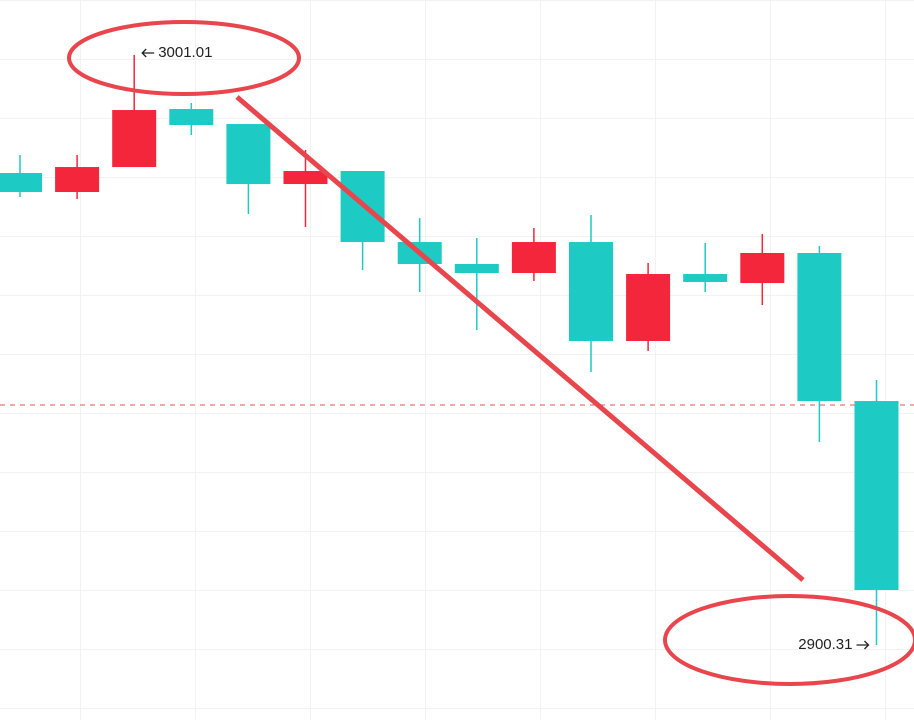 Image resolution: width=914 pixels, height=720 pixels. What do you see at coordinates (185, 52) in the screenshot?
I see `high-label: 3001.01` at bounding box center [185, 52].